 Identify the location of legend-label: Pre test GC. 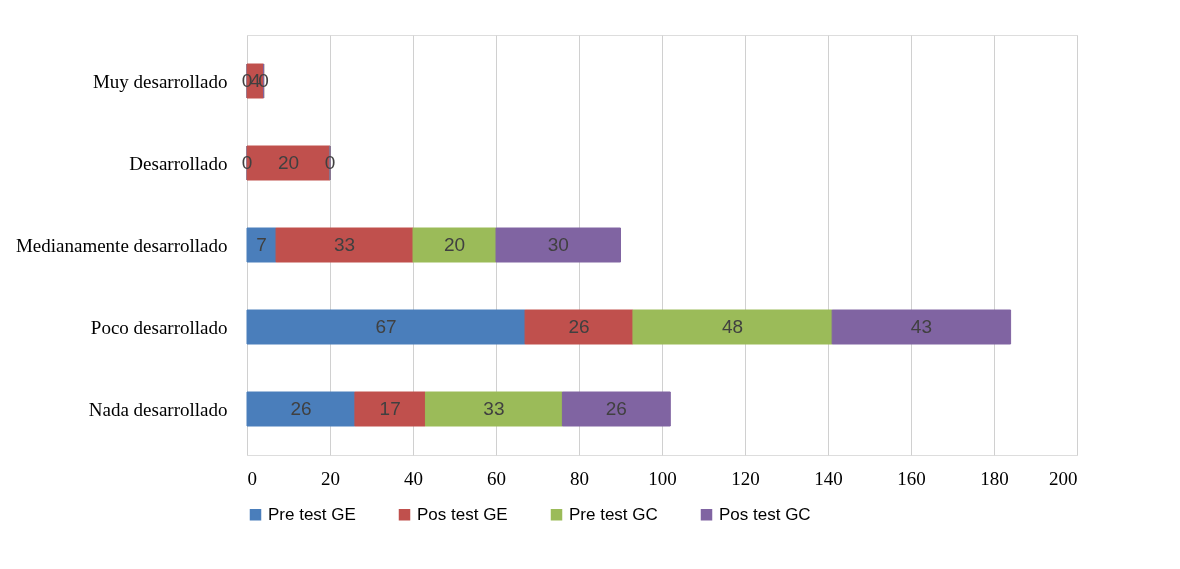
(613, 514).